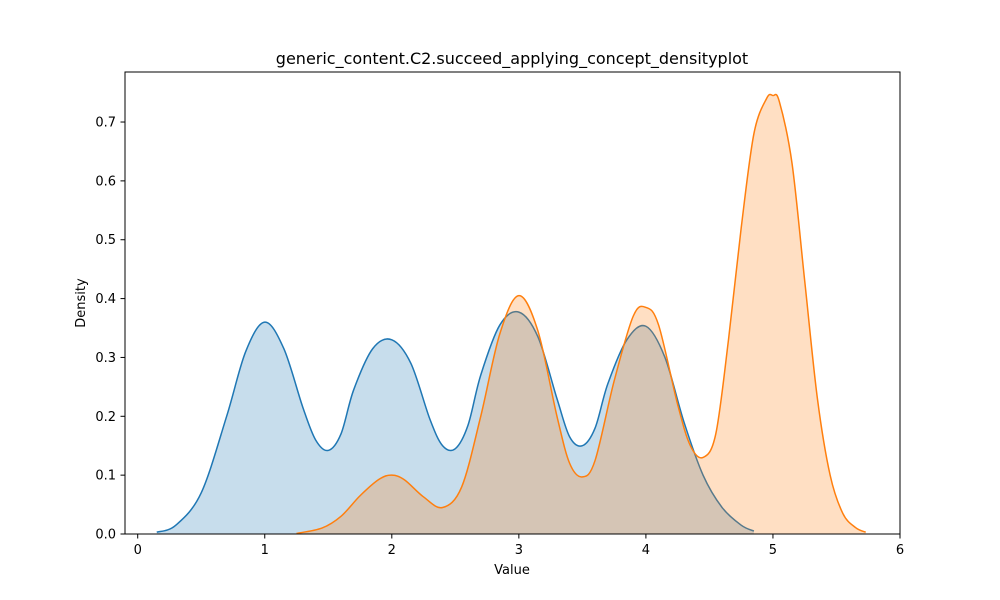  Describe the element at coordinates (105, 299) in the screenshot. I see `y-tick-label: 0.4` at that location.